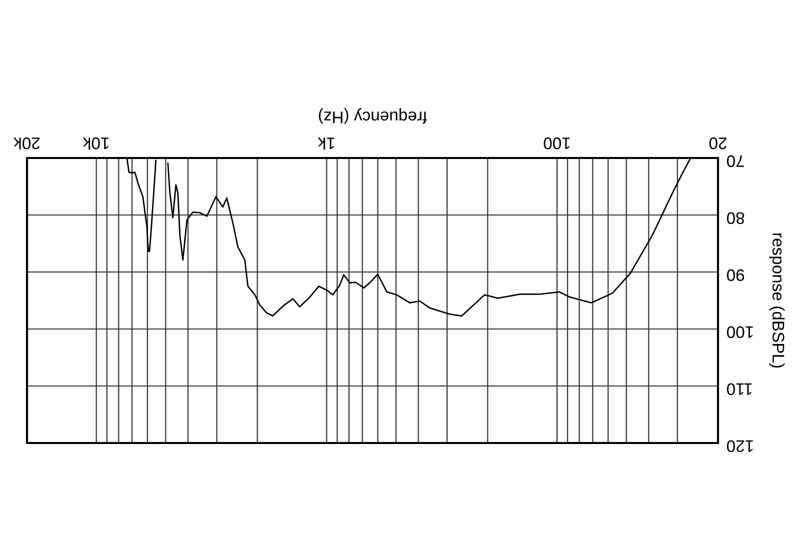 This screenshot has width=800, height=542. Describe the element at coordinates (95, 143) in the screenshot. I see `x-tick-label: 10k` at that location.